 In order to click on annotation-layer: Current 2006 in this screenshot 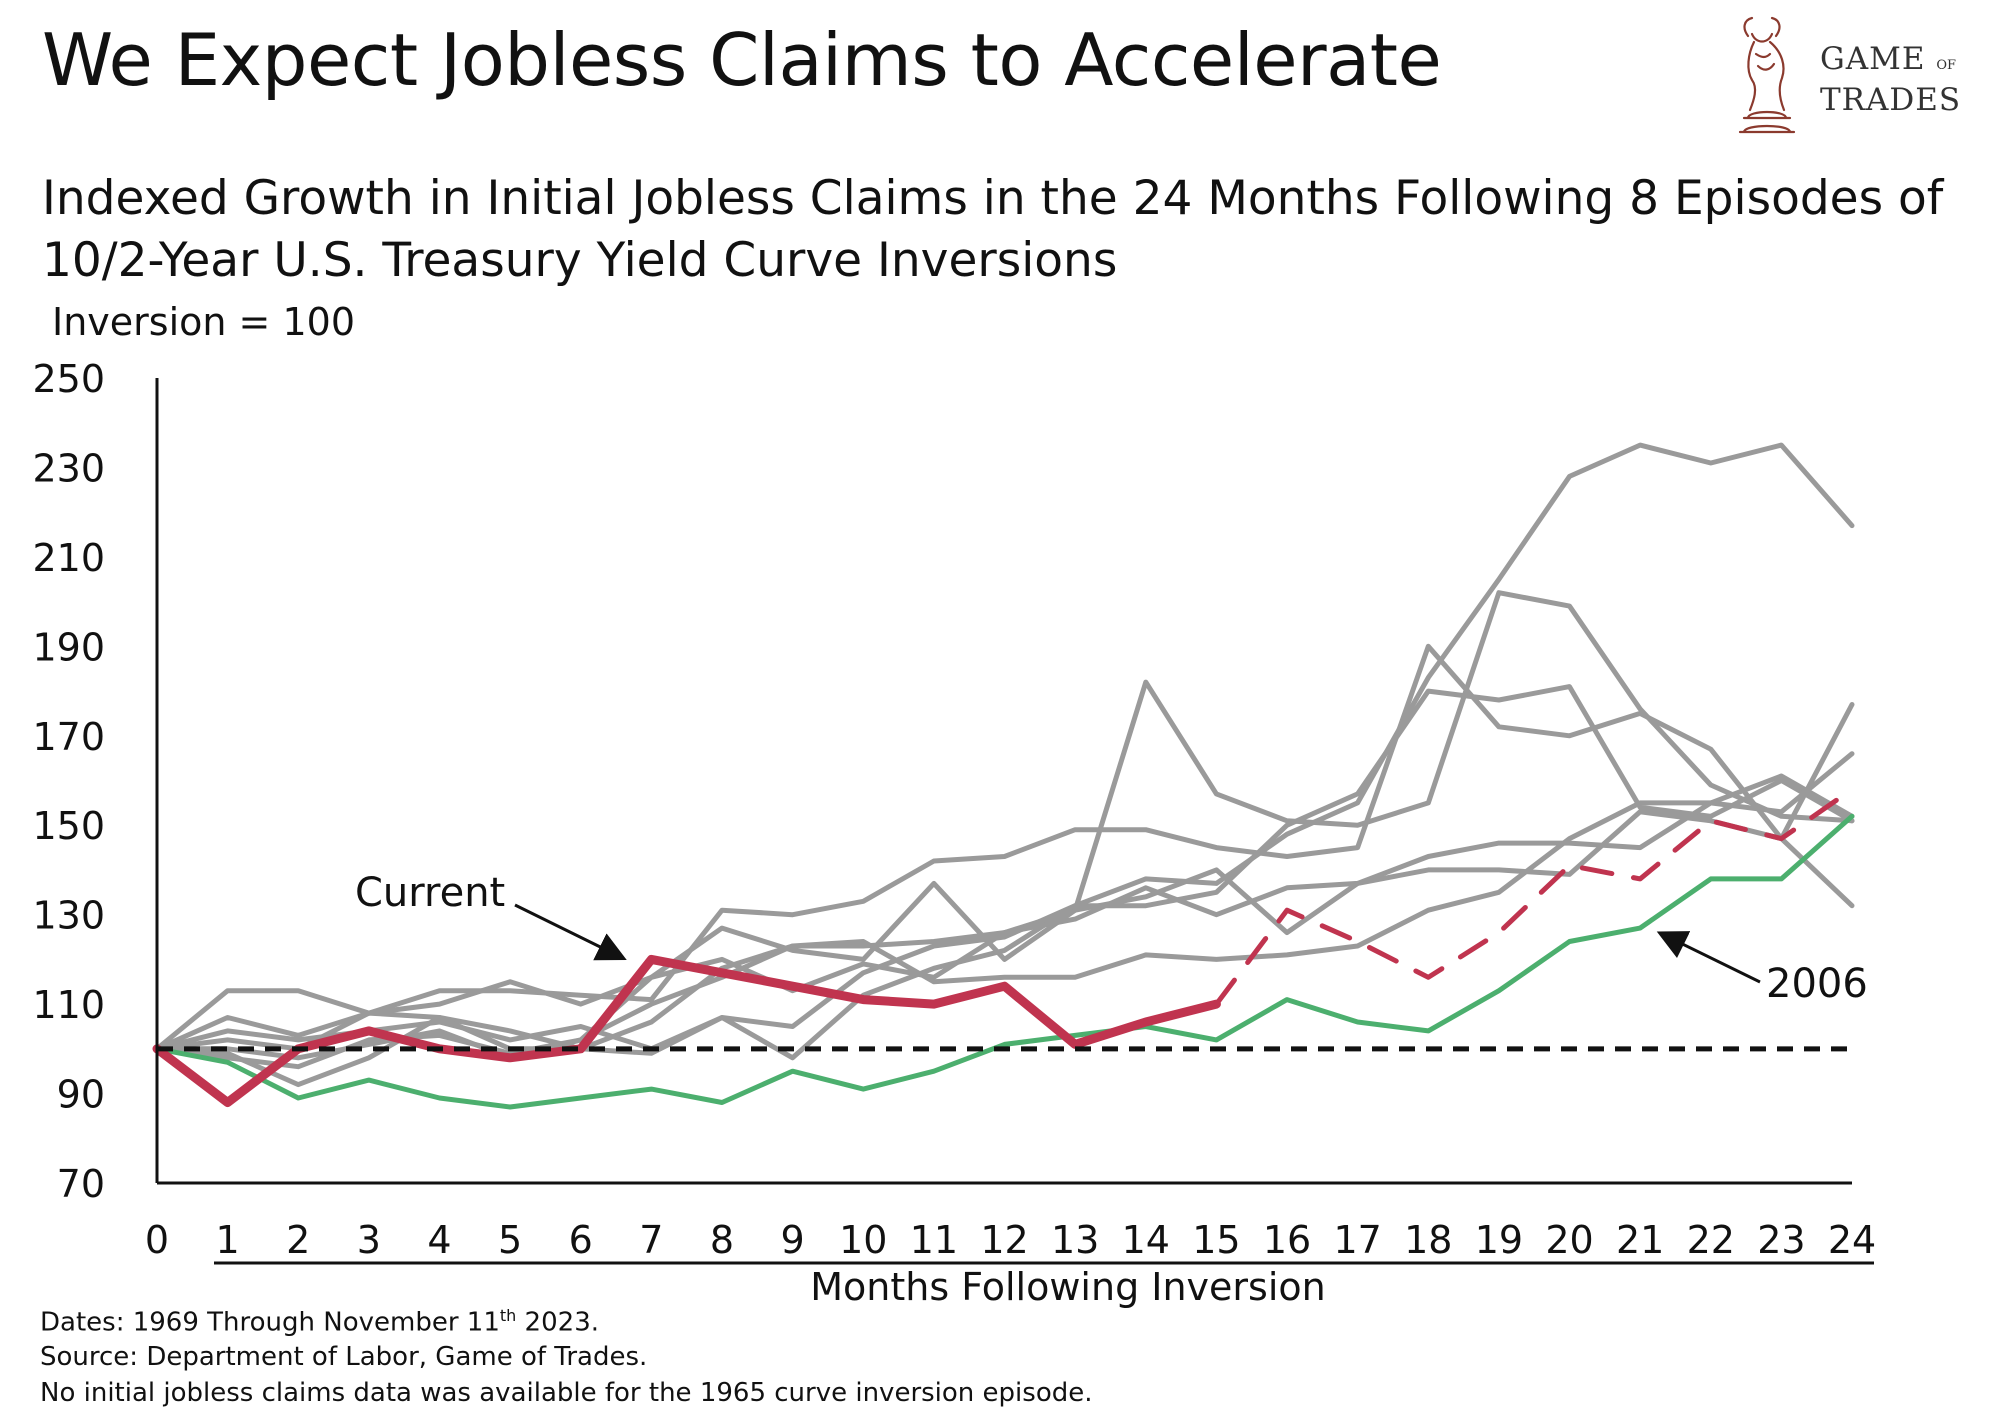, I will do `click(1111, 938)`.